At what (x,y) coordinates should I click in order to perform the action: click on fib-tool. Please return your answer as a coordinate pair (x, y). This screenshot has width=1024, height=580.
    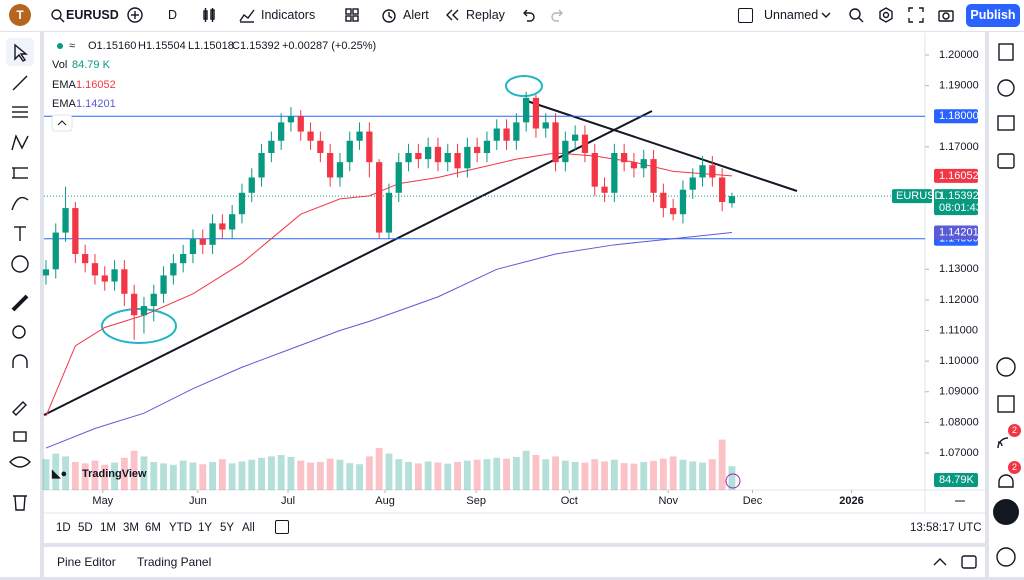
    Looking at the image, I should click on (20, 112).